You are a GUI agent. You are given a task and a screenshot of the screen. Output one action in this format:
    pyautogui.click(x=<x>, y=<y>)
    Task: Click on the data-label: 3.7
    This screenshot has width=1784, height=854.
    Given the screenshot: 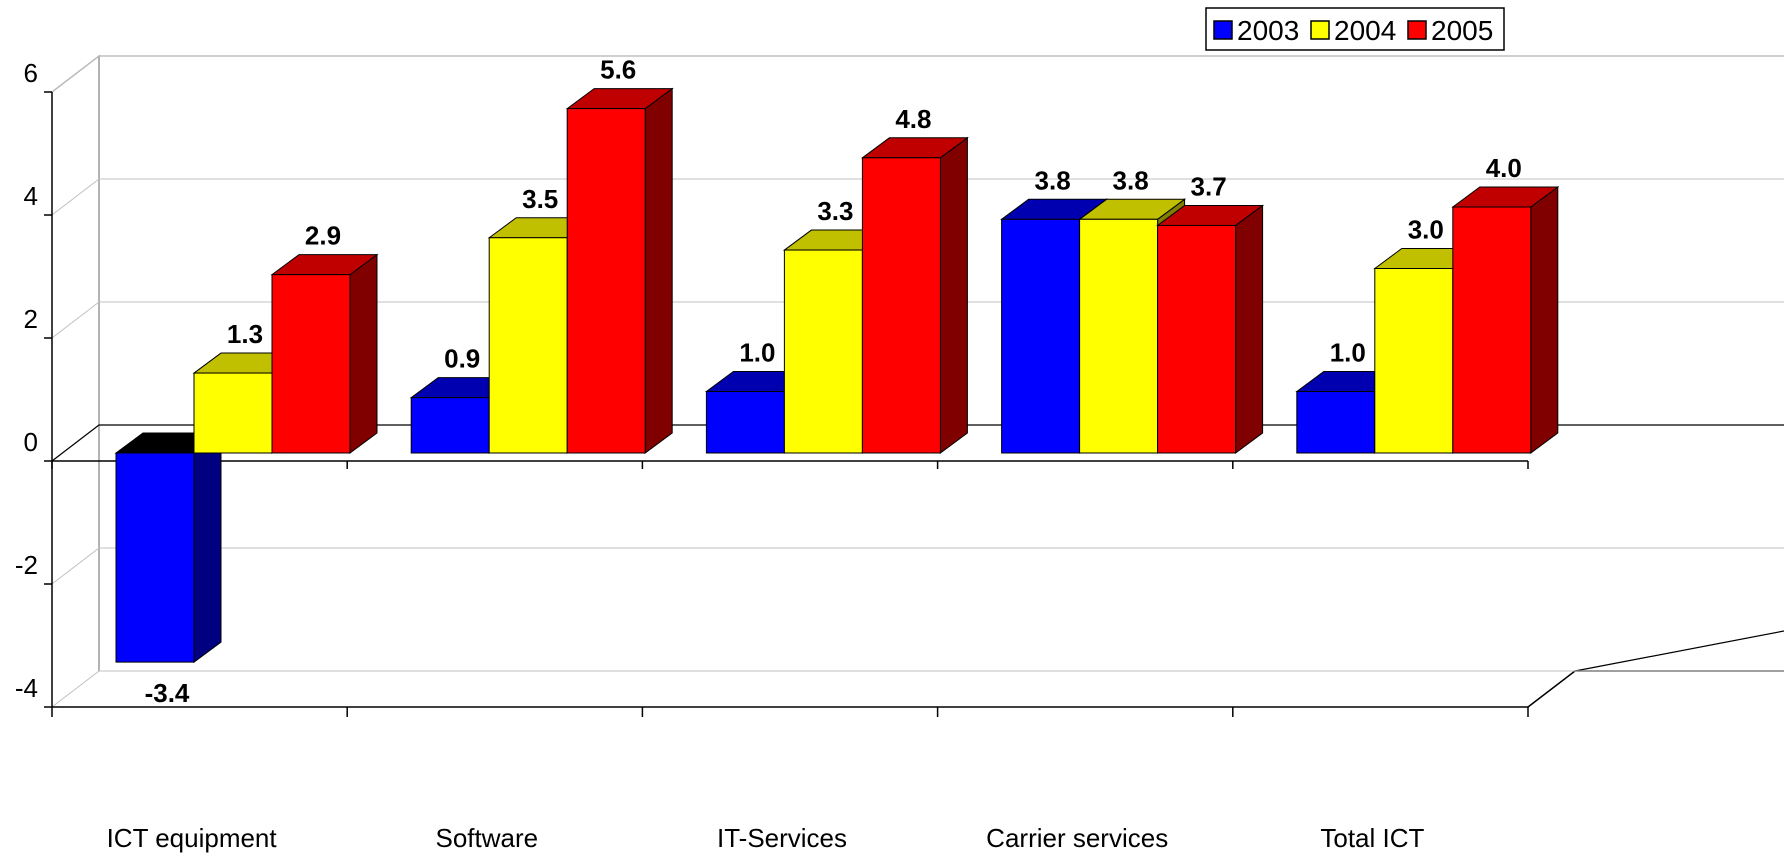 What is the action you would take?
    pyautogui.click(x=1209, y=186)
    